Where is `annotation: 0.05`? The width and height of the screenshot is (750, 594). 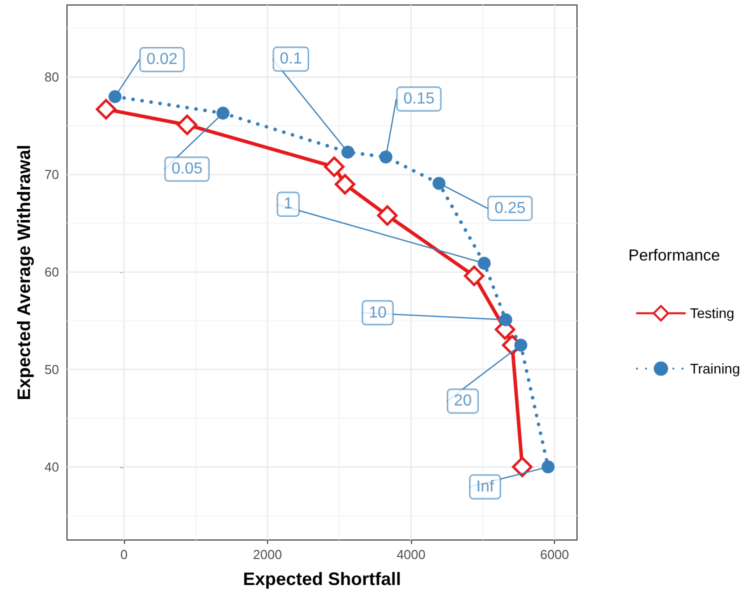
annotation: 0.05 is located at coordinates (187, 169).